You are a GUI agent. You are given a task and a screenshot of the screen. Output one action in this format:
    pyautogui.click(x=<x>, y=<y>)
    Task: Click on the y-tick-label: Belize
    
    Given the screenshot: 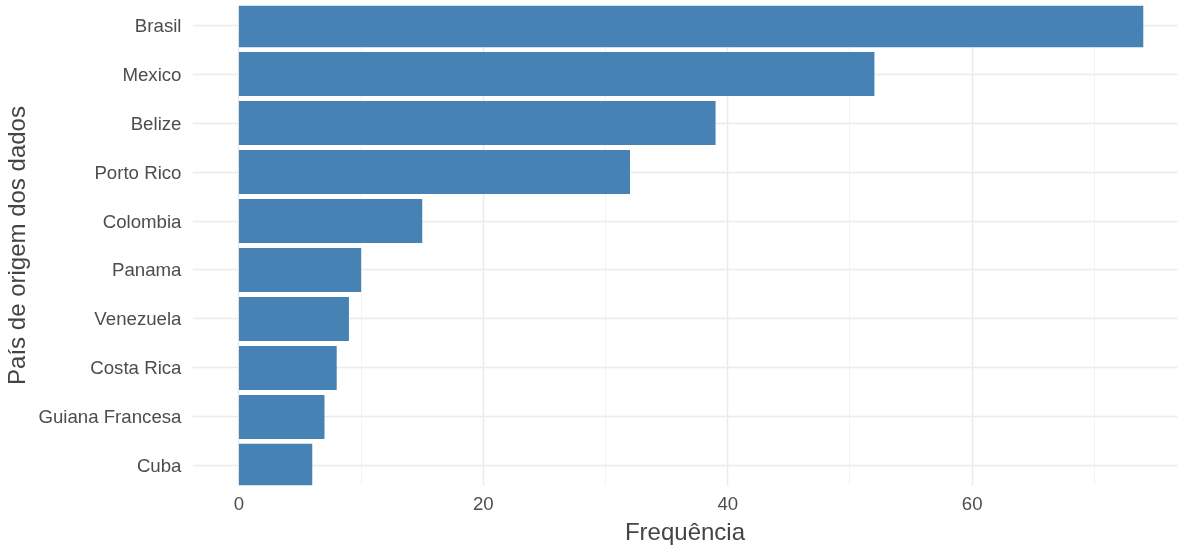 What is the action you would take?
    pyautogui.click(x=156, y=123)
    